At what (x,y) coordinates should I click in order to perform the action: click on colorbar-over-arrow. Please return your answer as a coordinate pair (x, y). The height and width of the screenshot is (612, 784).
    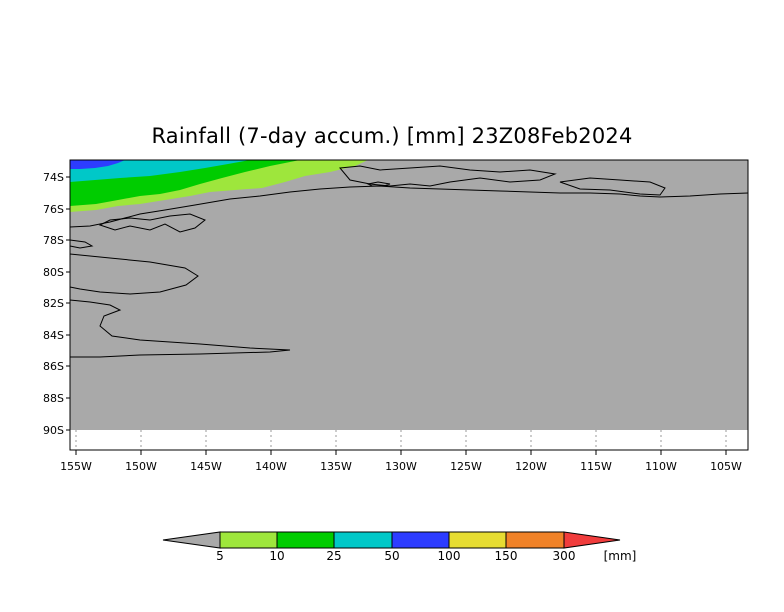
    Looking at the image, I should click on (592, 540).